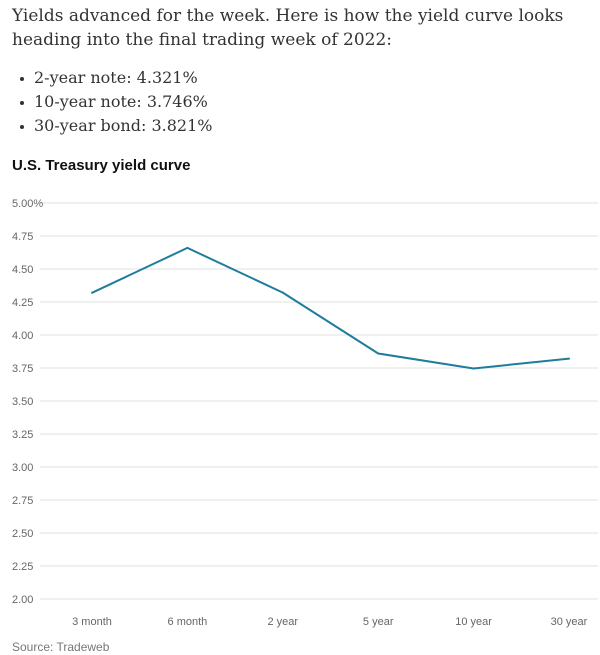  I want to click on x-tick-label: 10 year, so click(473, 622).